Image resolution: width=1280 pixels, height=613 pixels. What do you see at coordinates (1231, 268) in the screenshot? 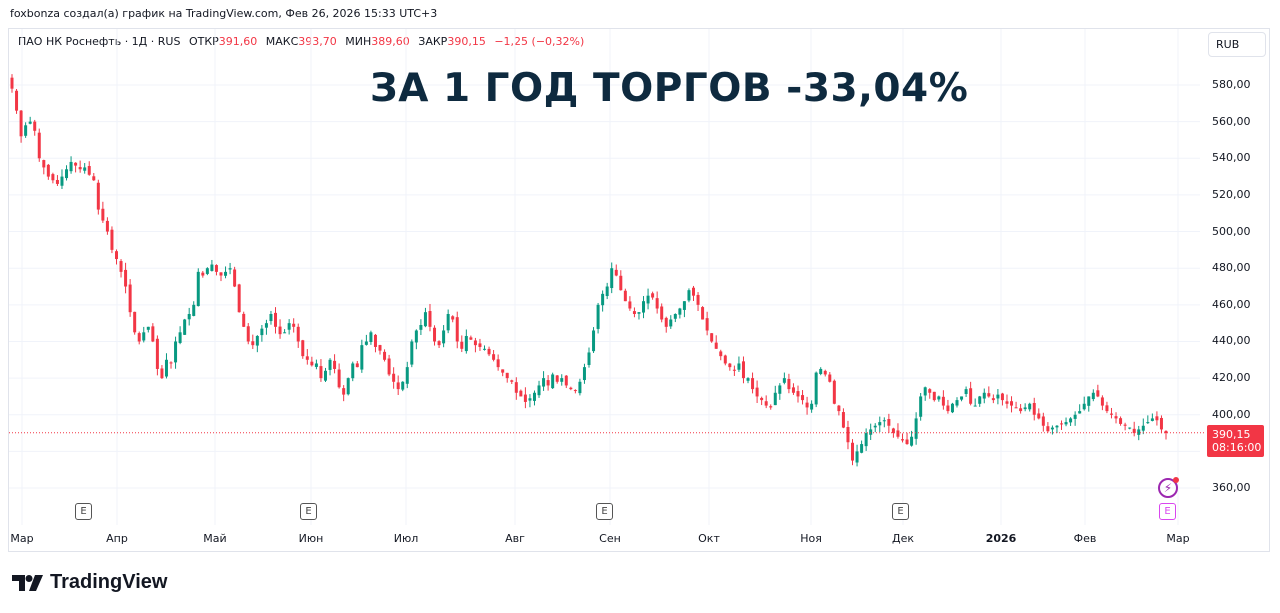
I see `price-axis-label: 480,00` at bounding box center [1231, 268].